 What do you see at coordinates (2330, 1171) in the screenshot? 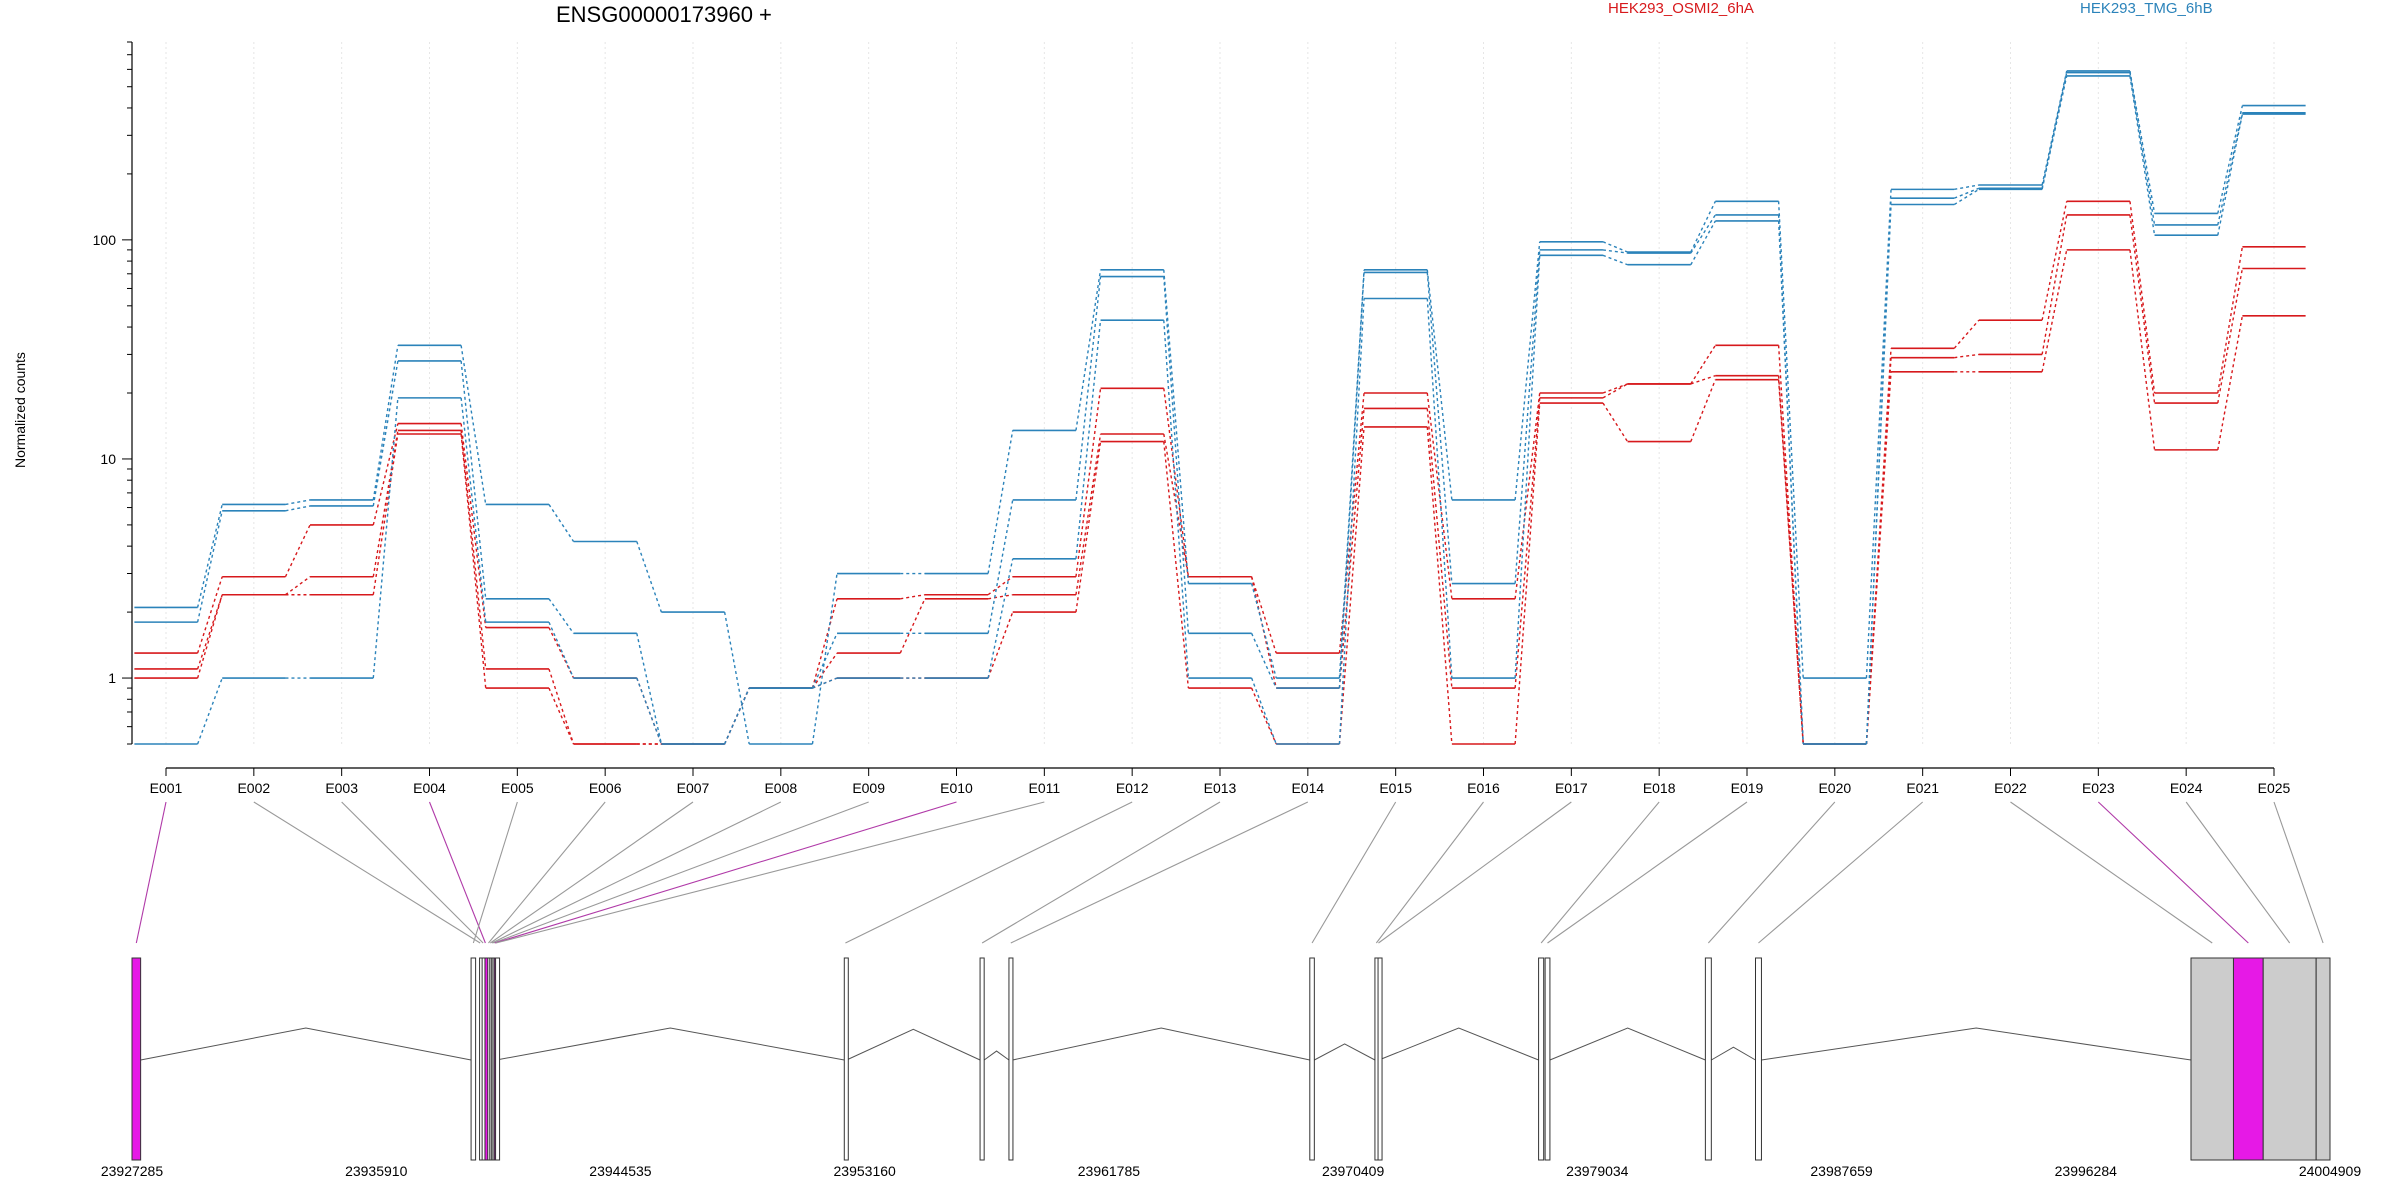
I see `genomic-coordinate-label: 24004909` at bounding box center [2330, 1171].